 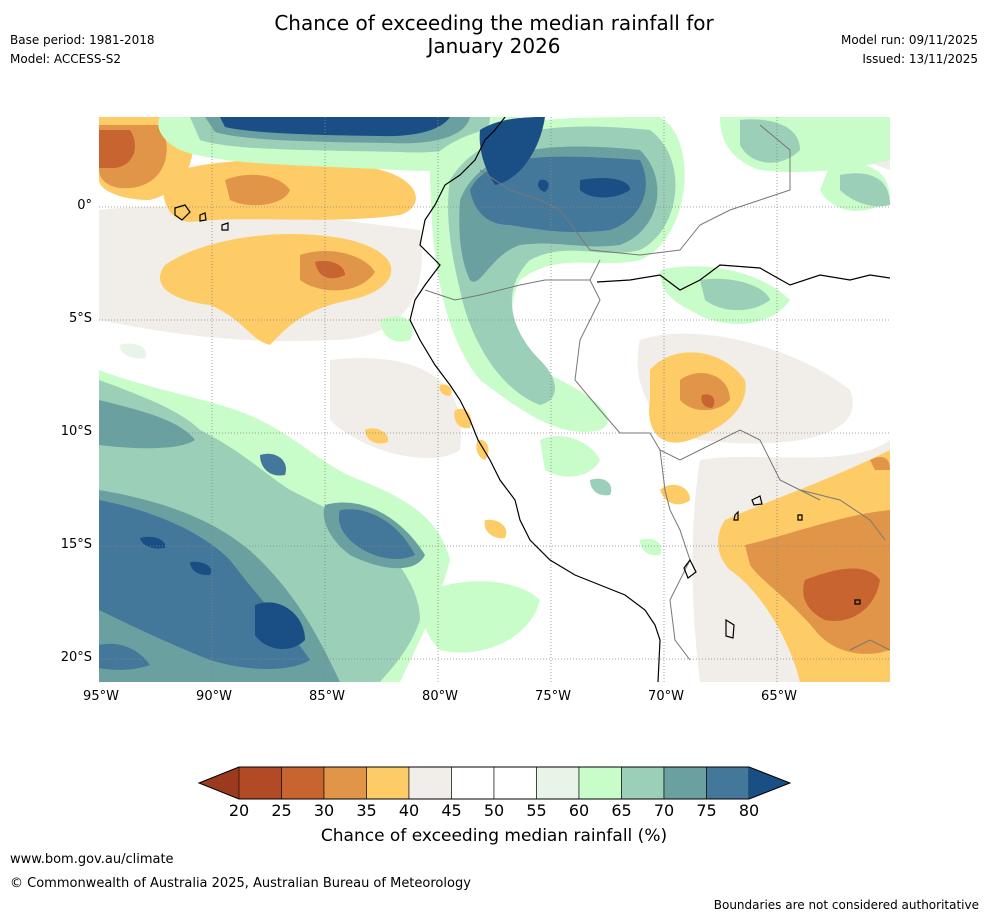 What do you see at coordinates (494, 836) in the screenshot?
I see `colorbar-title: Chance of exceeding median rainfall (%)` at bounding box center [494, 836].